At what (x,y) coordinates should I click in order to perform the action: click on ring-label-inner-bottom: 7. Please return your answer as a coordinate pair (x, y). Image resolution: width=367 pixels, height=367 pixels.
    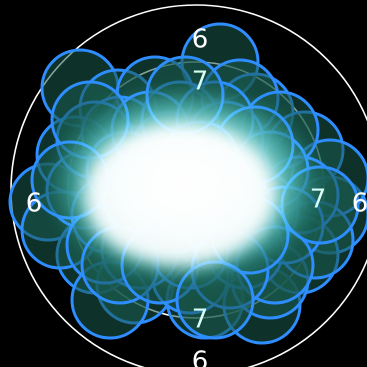
    Looking at the image, I should click on (200, 320).